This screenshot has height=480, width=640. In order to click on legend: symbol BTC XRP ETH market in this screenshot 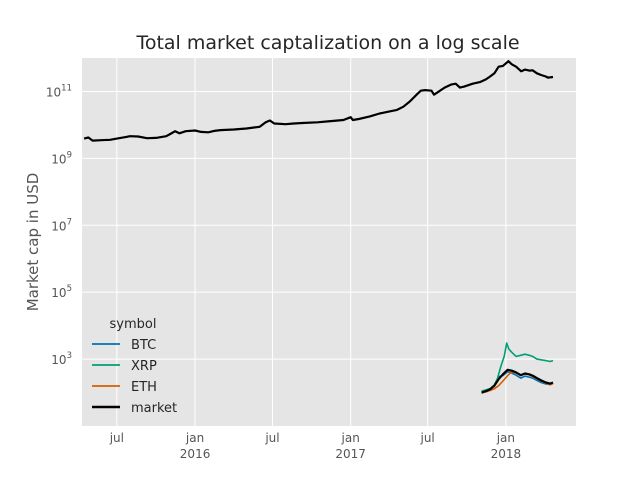, I will do `click(134, 366)`.